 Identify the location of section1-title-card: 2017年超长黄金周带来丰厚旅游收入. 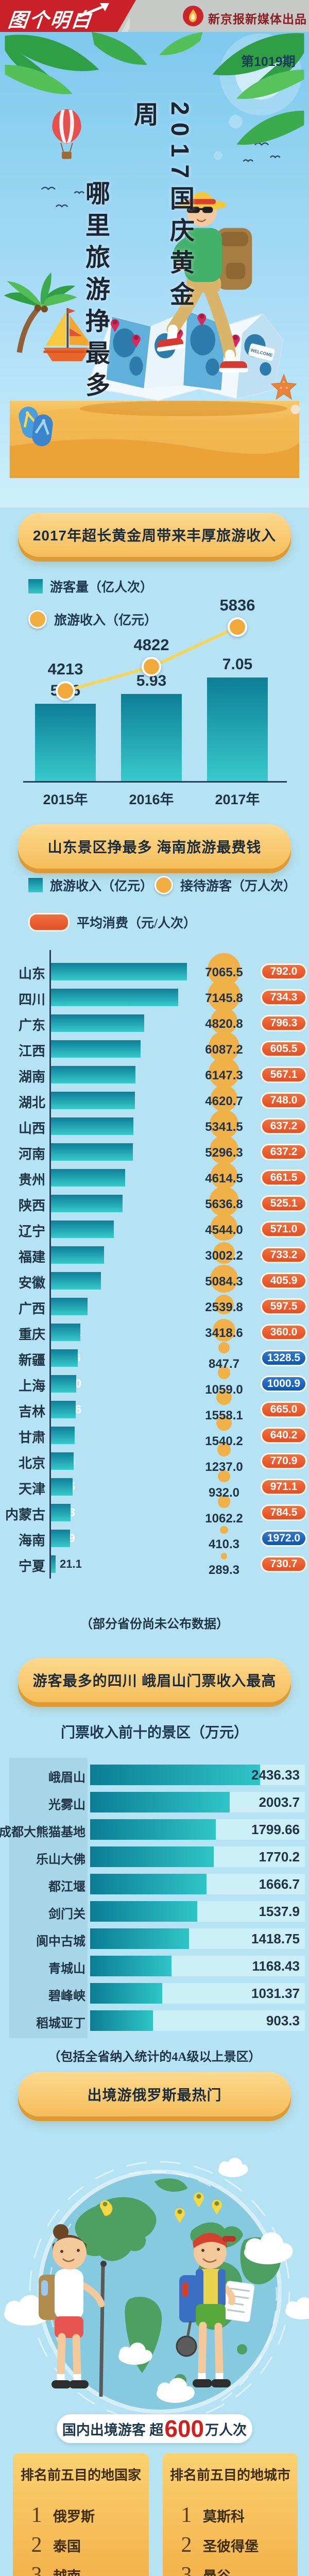
(154, 535).